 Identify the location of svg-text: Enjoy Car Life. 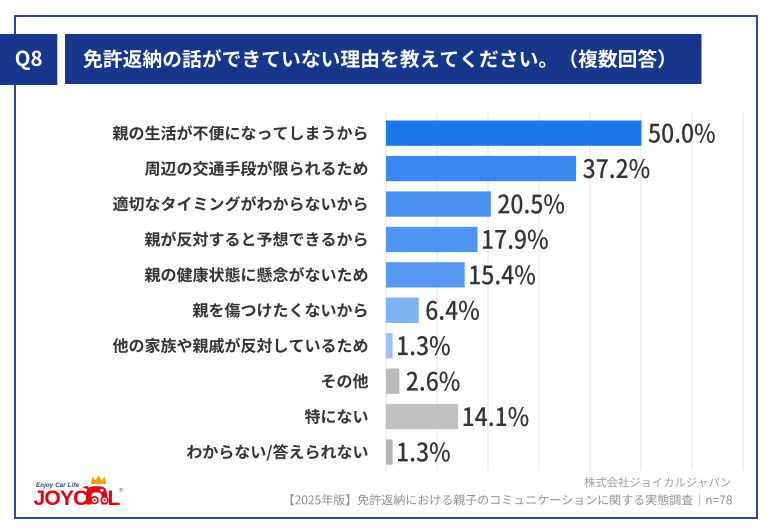
(58, 486).